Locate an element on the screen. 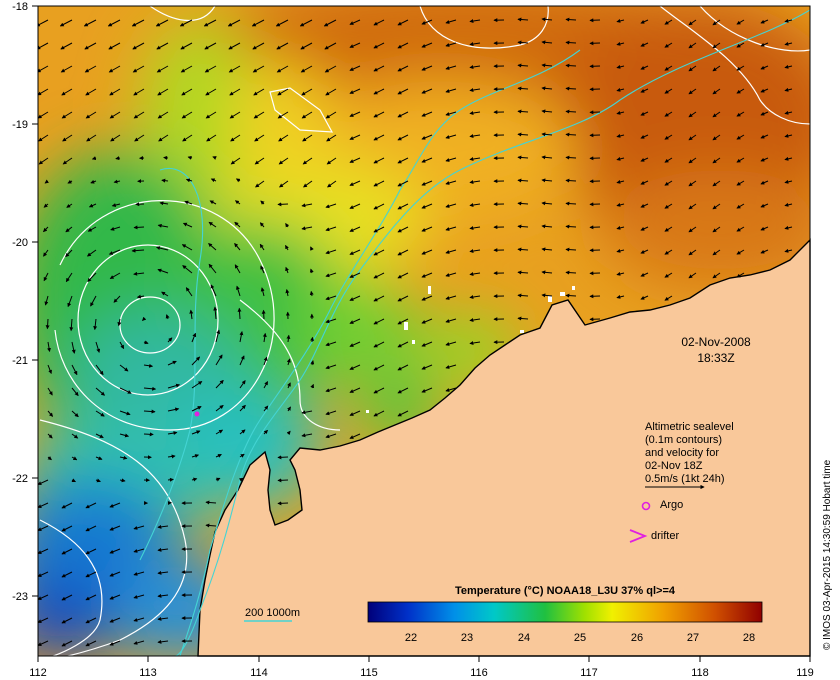 This screenshot has height=680, width=840. lon-tick-label: 118 is located at coordinates (700, 673).